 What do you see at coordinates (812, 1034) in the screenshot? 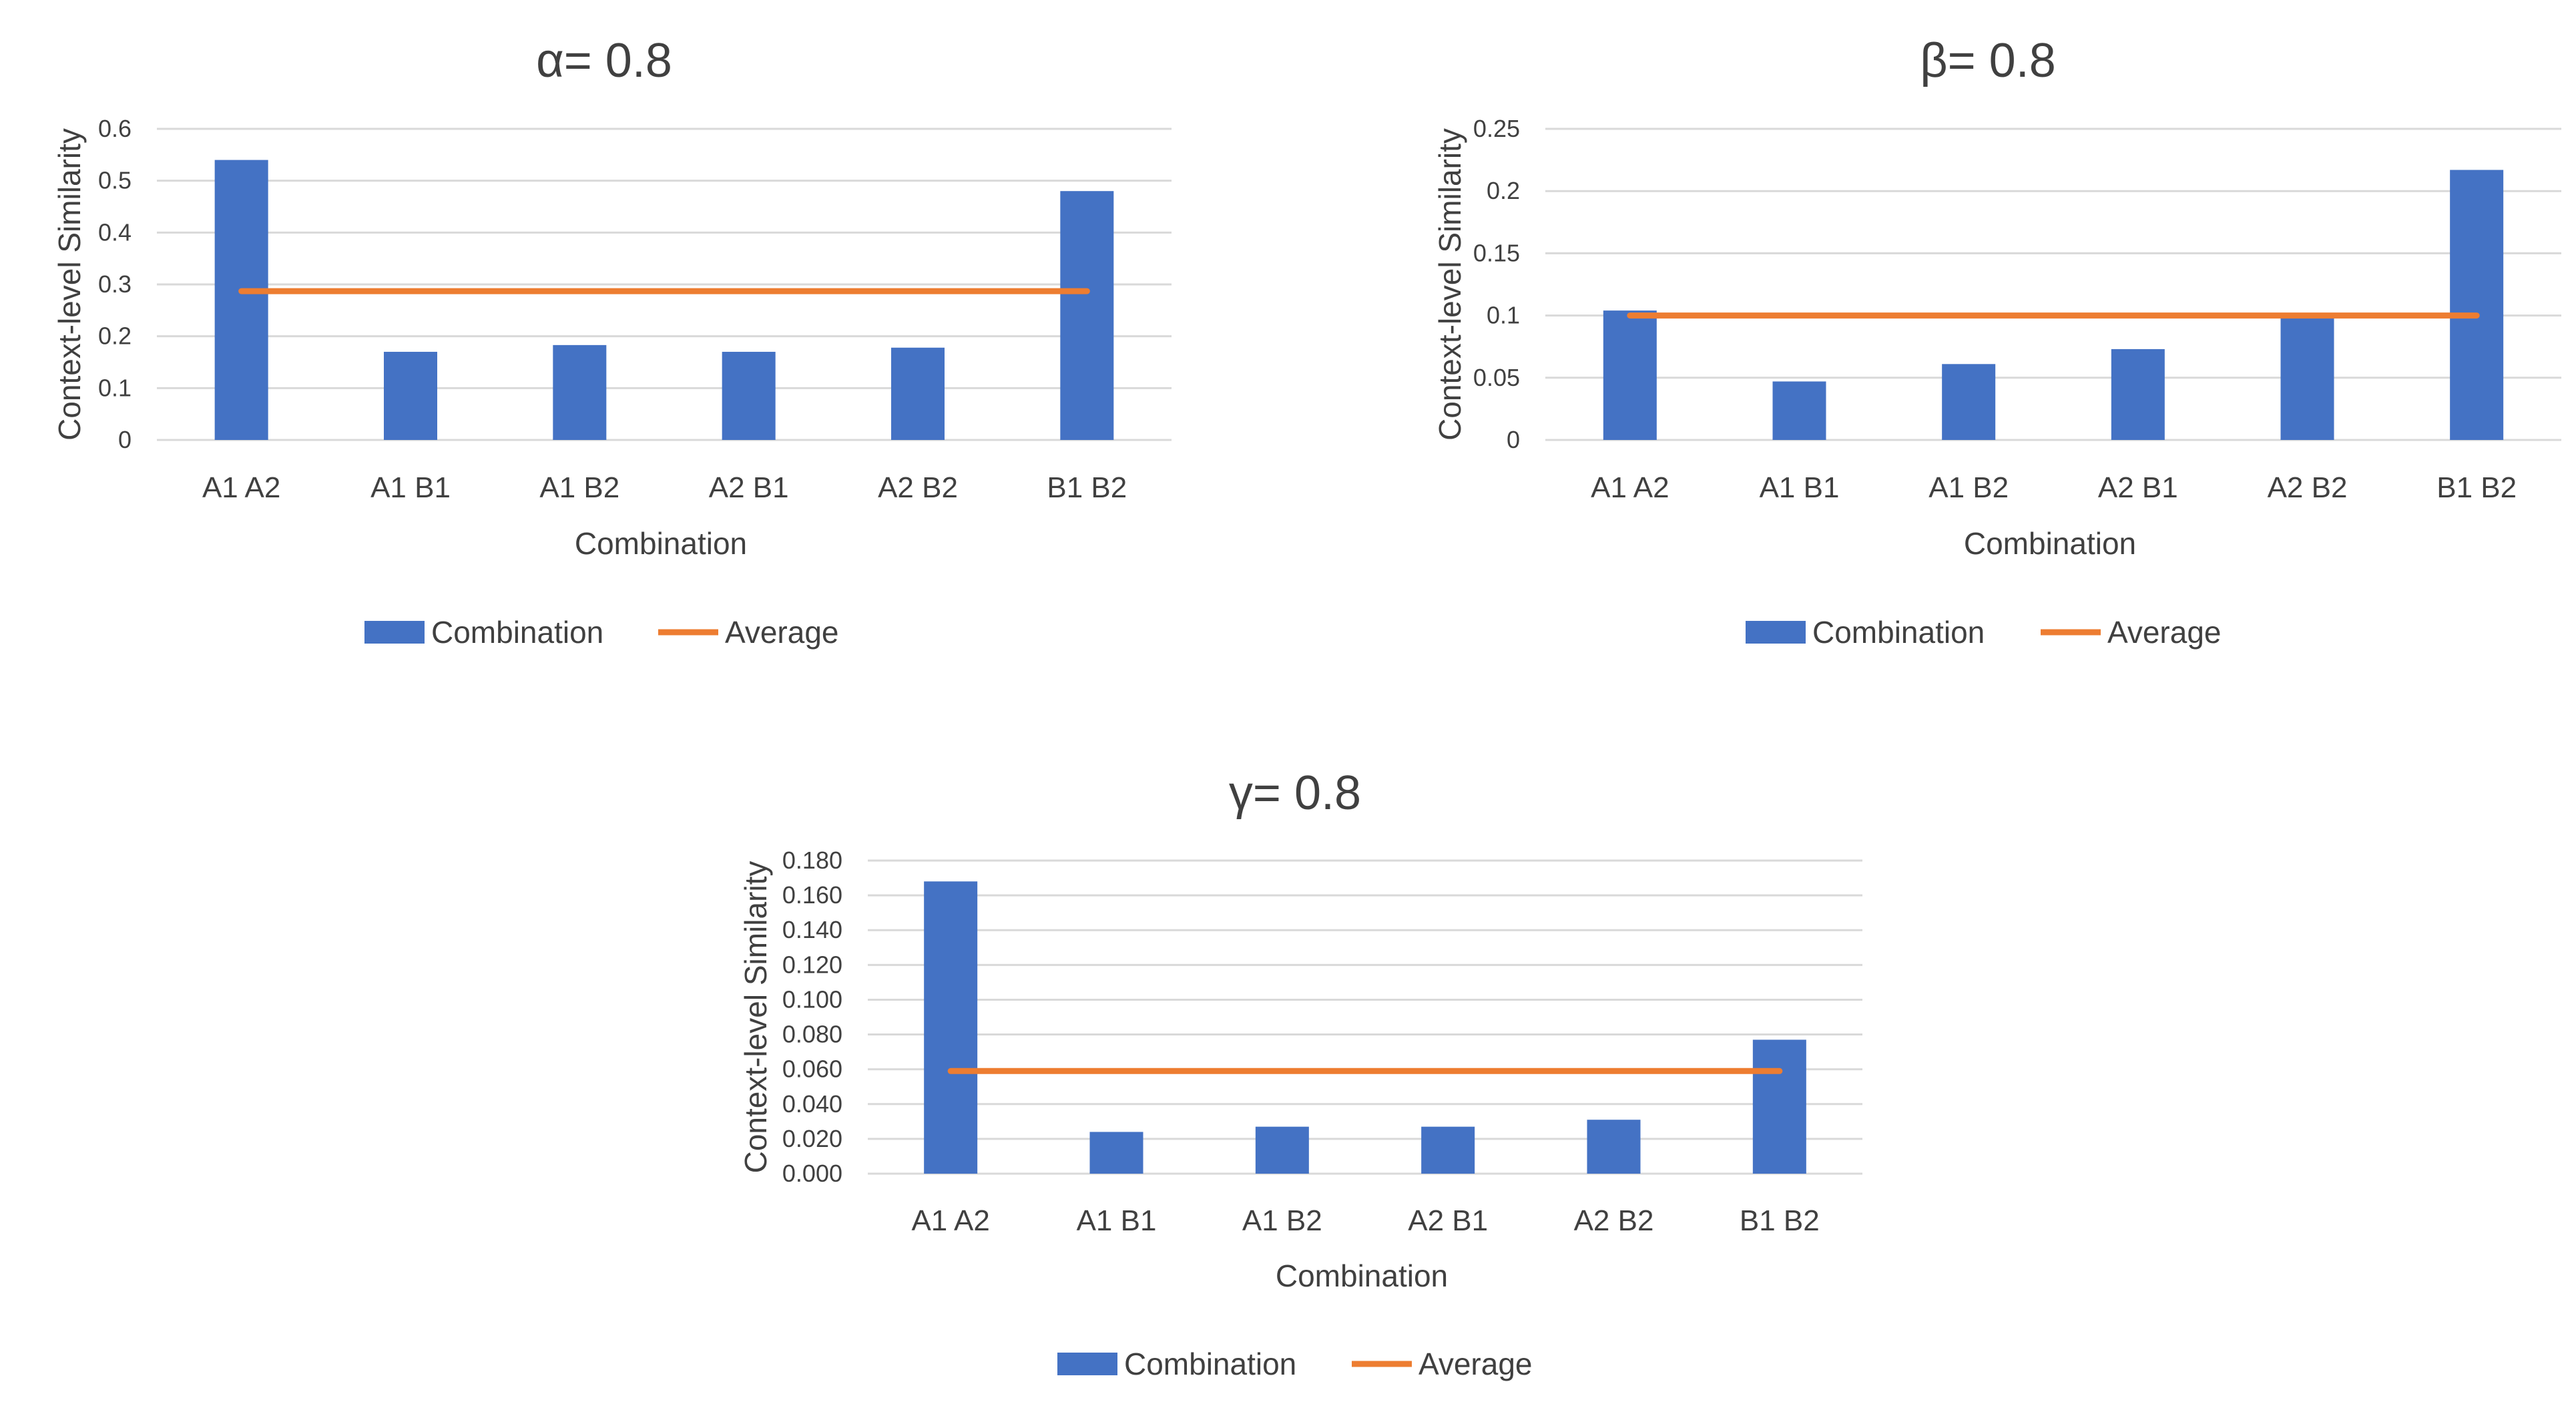
I see `y-tick-label: 0.080` at bounding box center [812, 1034].